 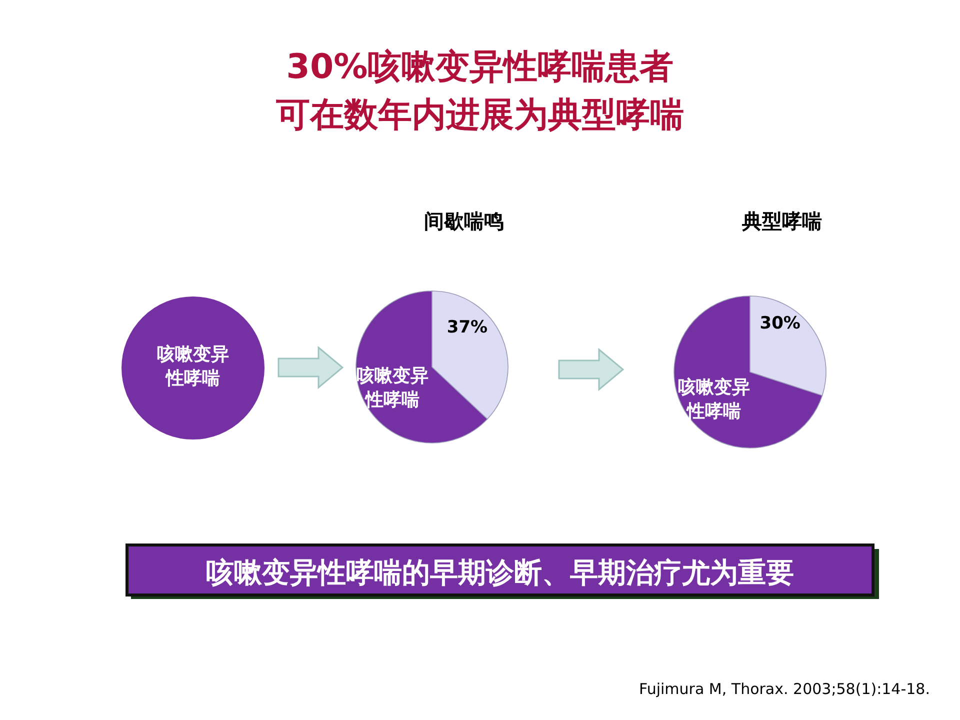 I want to click on text: Fujimura M, Thorax. 2003;58(1):14-18., so click(x=784, y=689).